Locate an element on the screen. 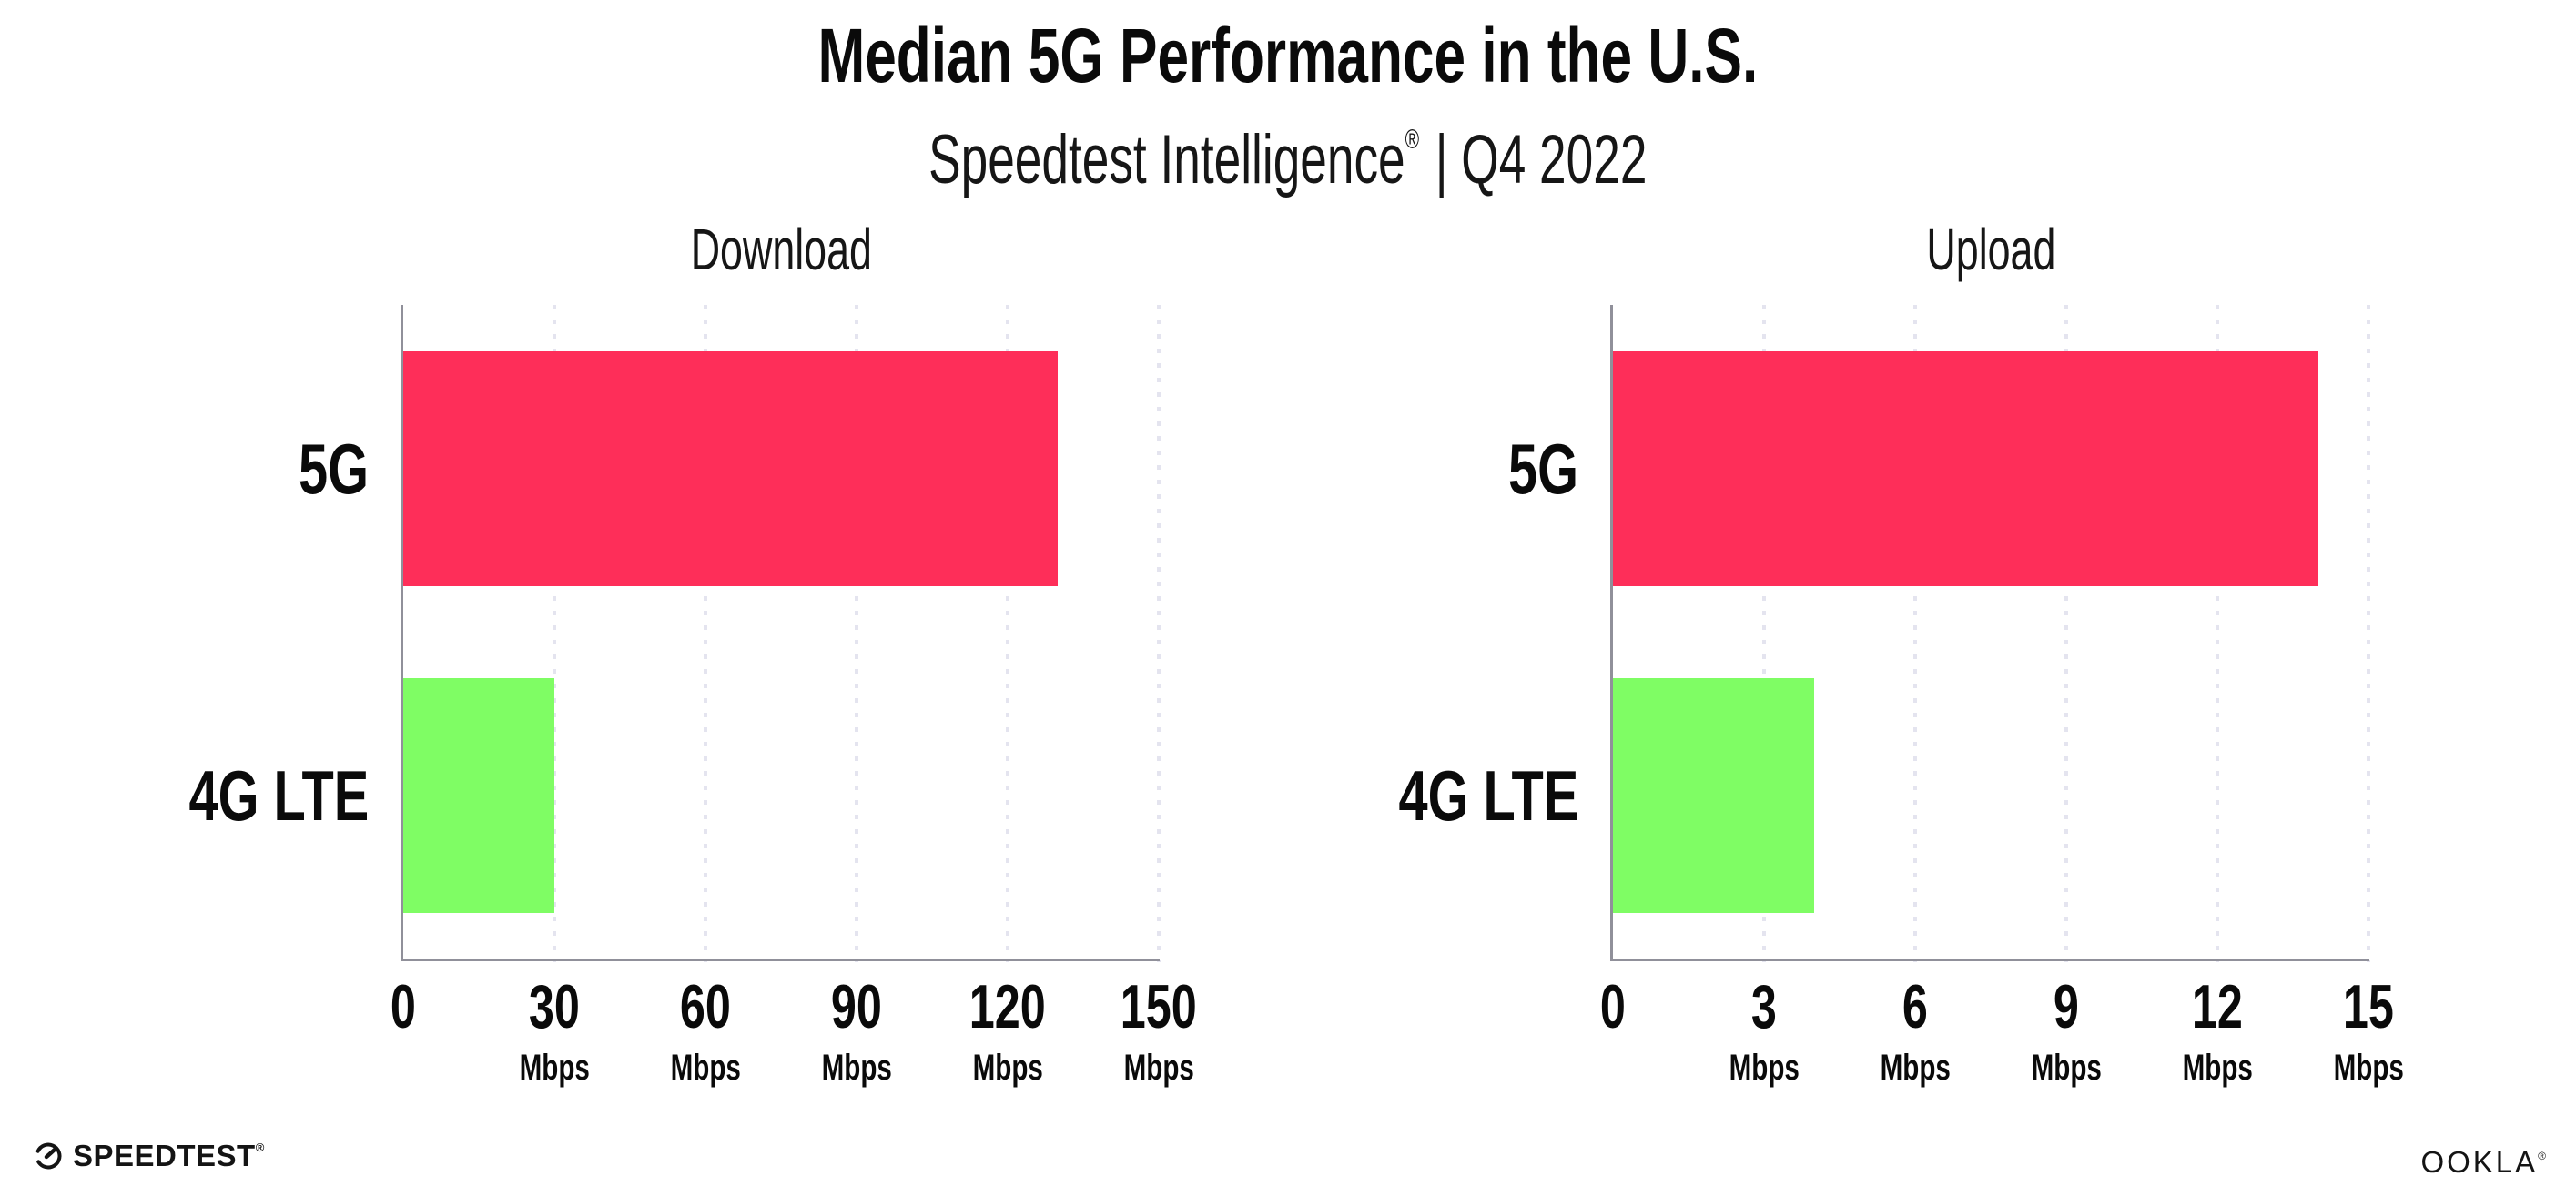 The image size is (2576, 1197). page-subtitle: Speedtest Intelligence® | Q4 2022 is located at coordinates (1288, 147).